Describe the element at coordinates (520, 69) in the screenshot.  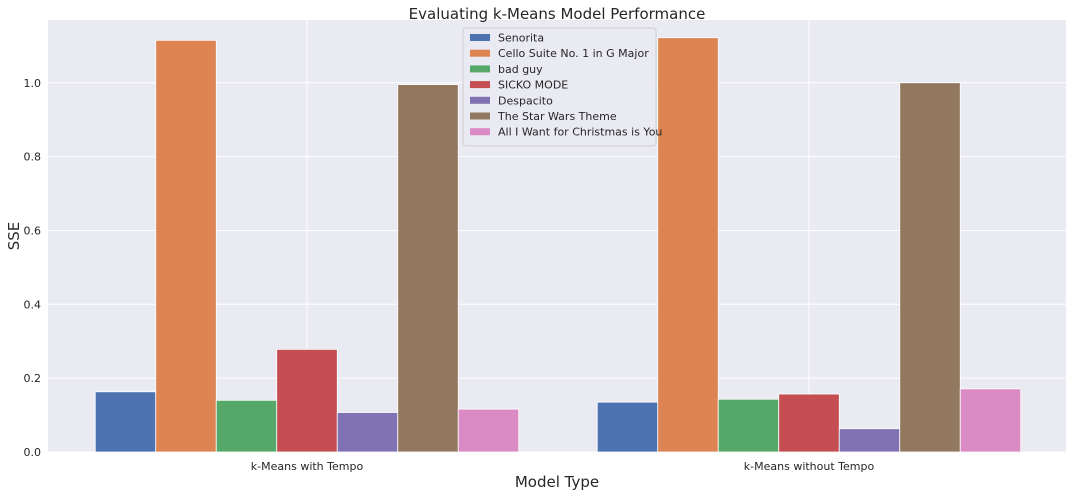
I see `legend-entry: bad guy` at that location.